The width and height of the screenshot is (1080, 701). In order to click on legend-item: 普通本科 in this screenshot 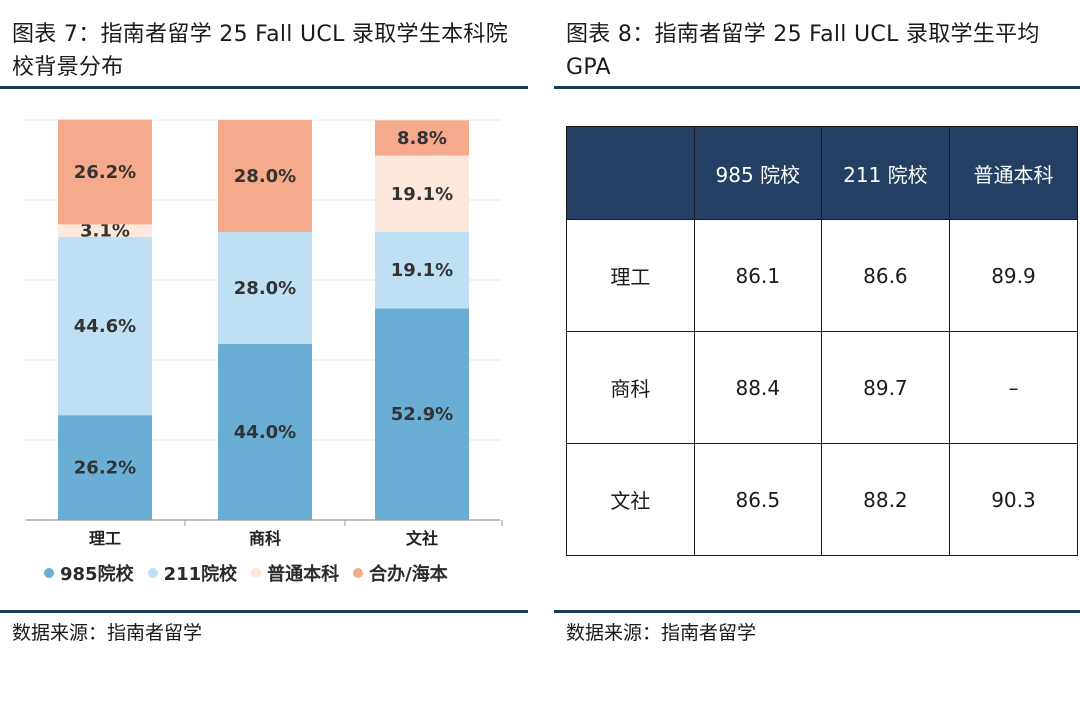, I will do `click(295, 573)`.